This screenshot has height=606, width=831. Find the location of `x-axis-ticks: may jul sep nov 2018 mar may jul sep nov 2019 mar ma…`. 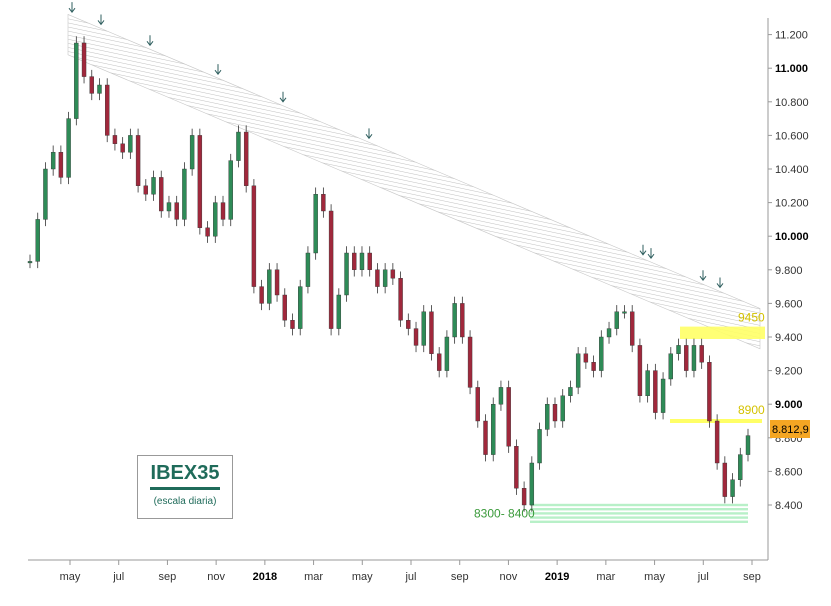

x-axis-ticks: may jul sep nov 2018 mar may jul sep nov 2019 mar ma… is located at coordinates (410, 571).